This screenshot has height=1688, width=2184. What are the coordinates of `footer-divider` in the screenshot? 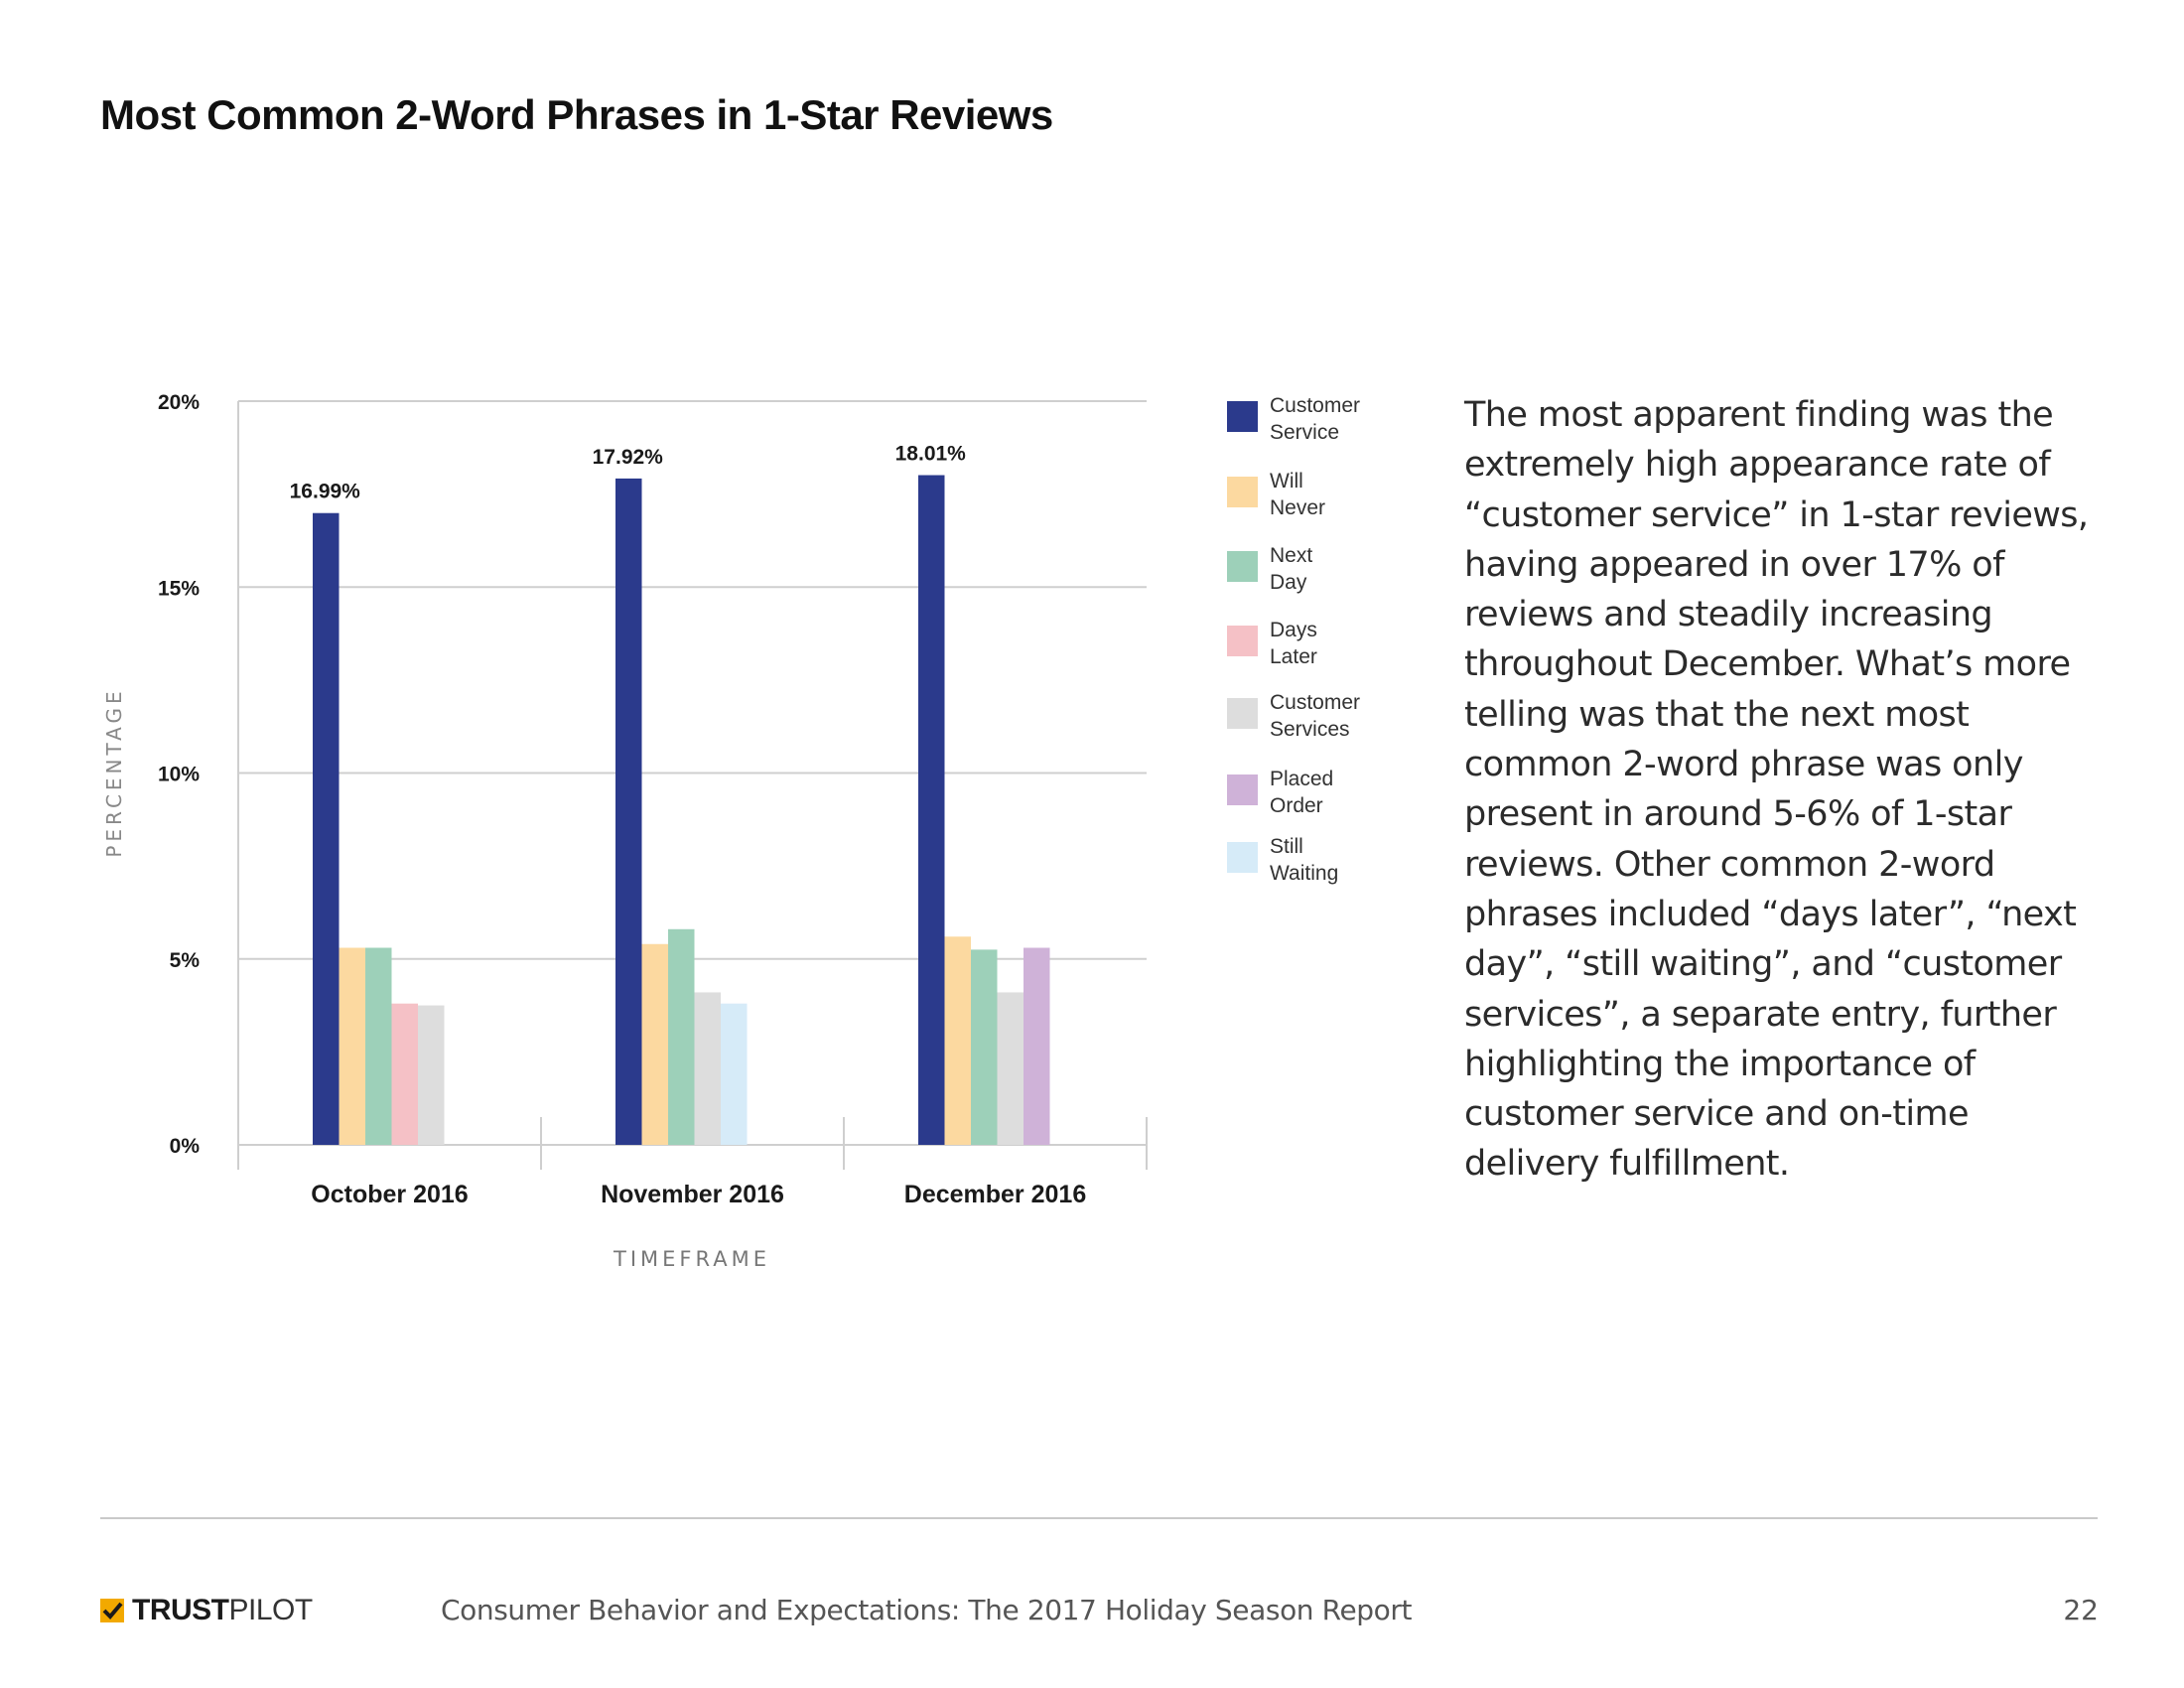 It's located at (1099, 1518).